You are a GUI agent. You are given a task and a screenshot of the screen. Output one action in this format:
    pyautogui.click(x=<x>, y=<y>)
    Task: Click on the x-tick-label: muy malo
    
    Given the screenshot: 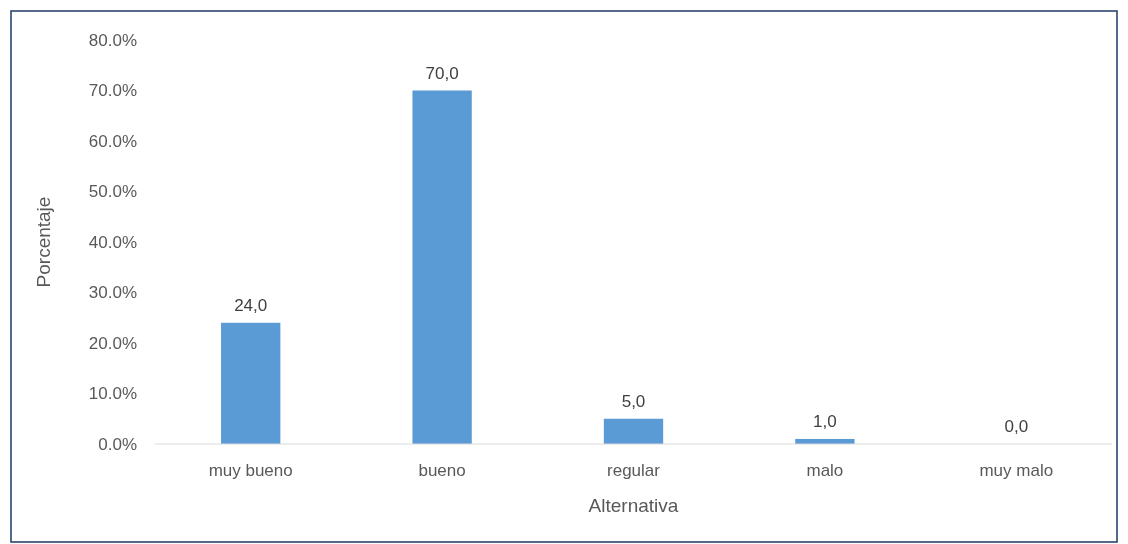 What is the action you would take?
    pyautogui.click(x=1016, y=470)
    